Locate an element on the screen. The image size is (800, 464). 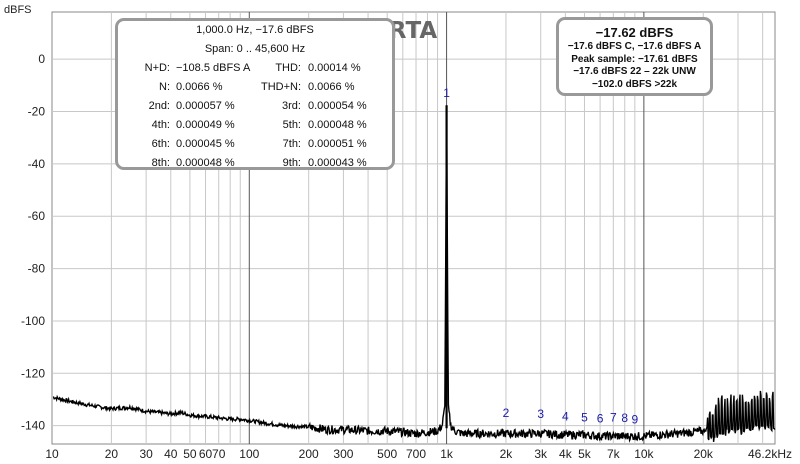
stat-value: 0.000049 % is located at coordinates (205, 125).